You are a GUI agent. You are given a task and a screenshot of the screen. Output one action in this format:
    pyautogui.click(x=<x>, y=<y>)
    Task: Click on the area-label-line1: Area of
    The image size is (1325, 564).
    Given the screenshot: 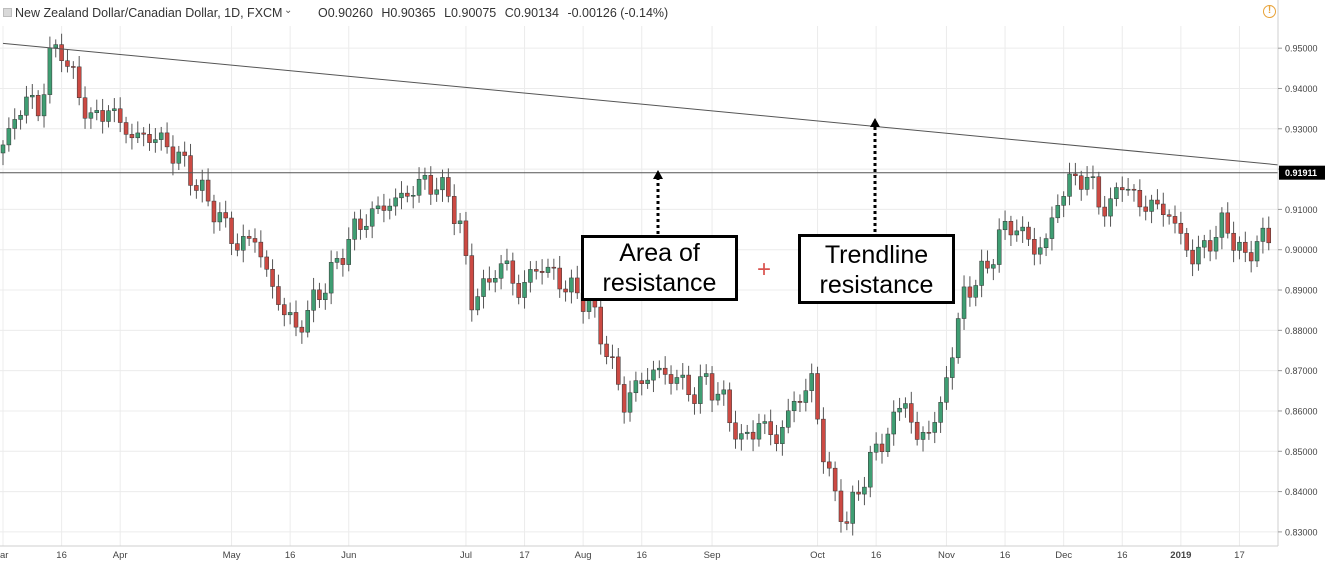 What is the action you would take?
    pyautogui.click(x=659, y=253)
    